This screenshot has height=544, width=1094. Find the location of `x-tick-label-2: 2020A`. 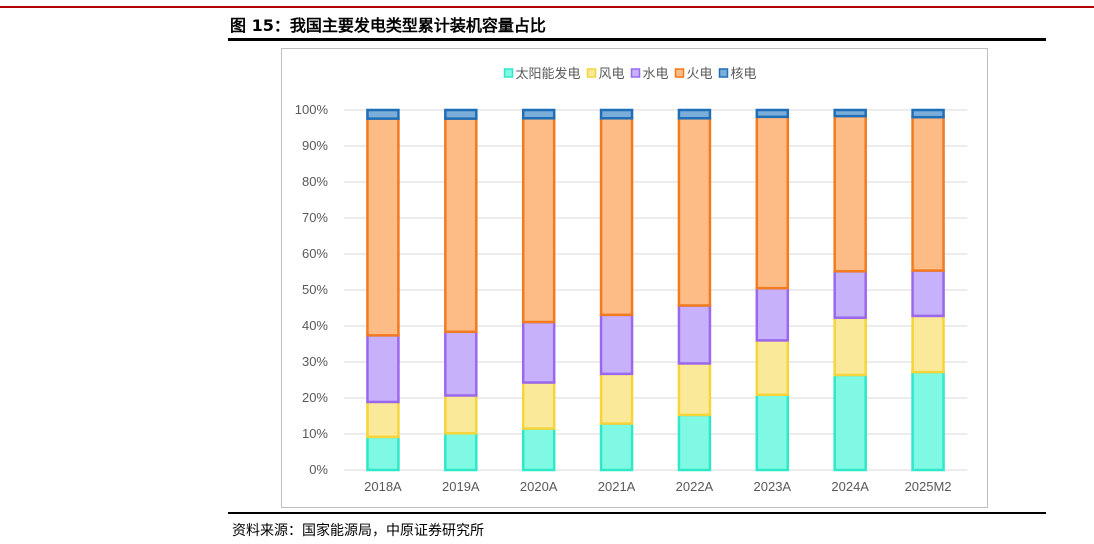

x-tick-label-2: 2020A is located at coordinates (539, 486).